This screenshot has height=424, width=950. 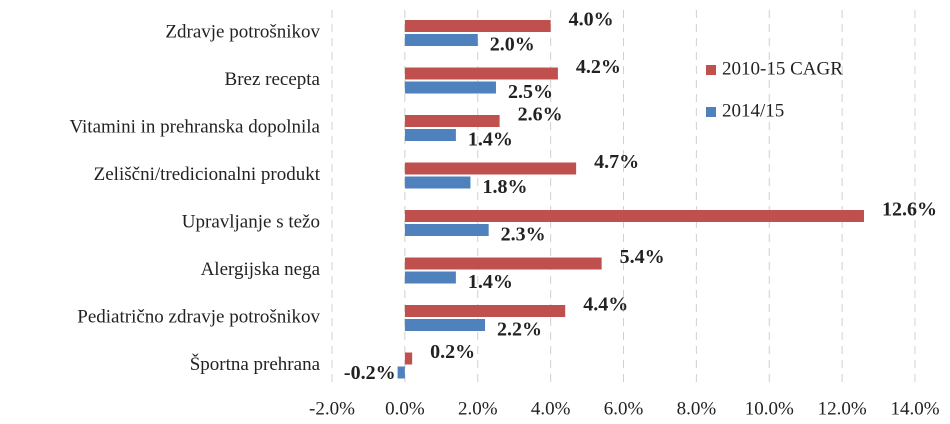 I want to click on x-tick-label: 10.0%, so click(x=769, y=408).